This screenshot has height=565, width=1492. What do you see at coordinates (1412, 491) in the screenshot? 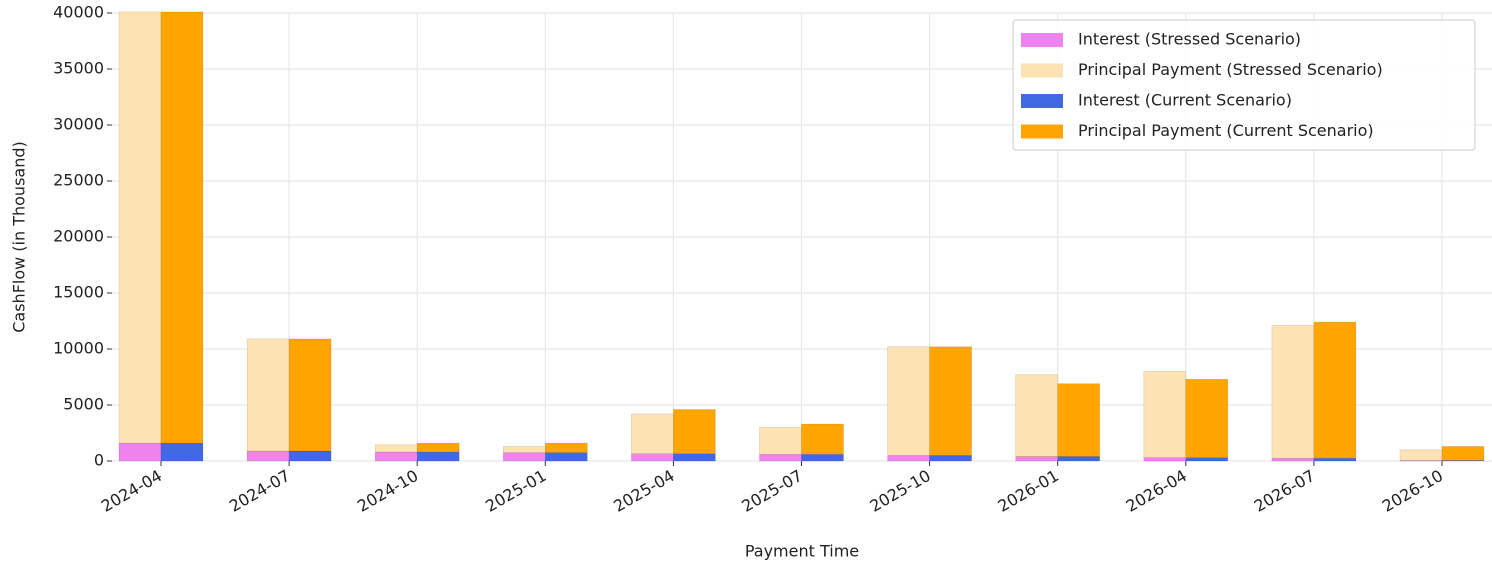
I see `x-tick-label: 2026-10` at bounding box center [1412, 491].